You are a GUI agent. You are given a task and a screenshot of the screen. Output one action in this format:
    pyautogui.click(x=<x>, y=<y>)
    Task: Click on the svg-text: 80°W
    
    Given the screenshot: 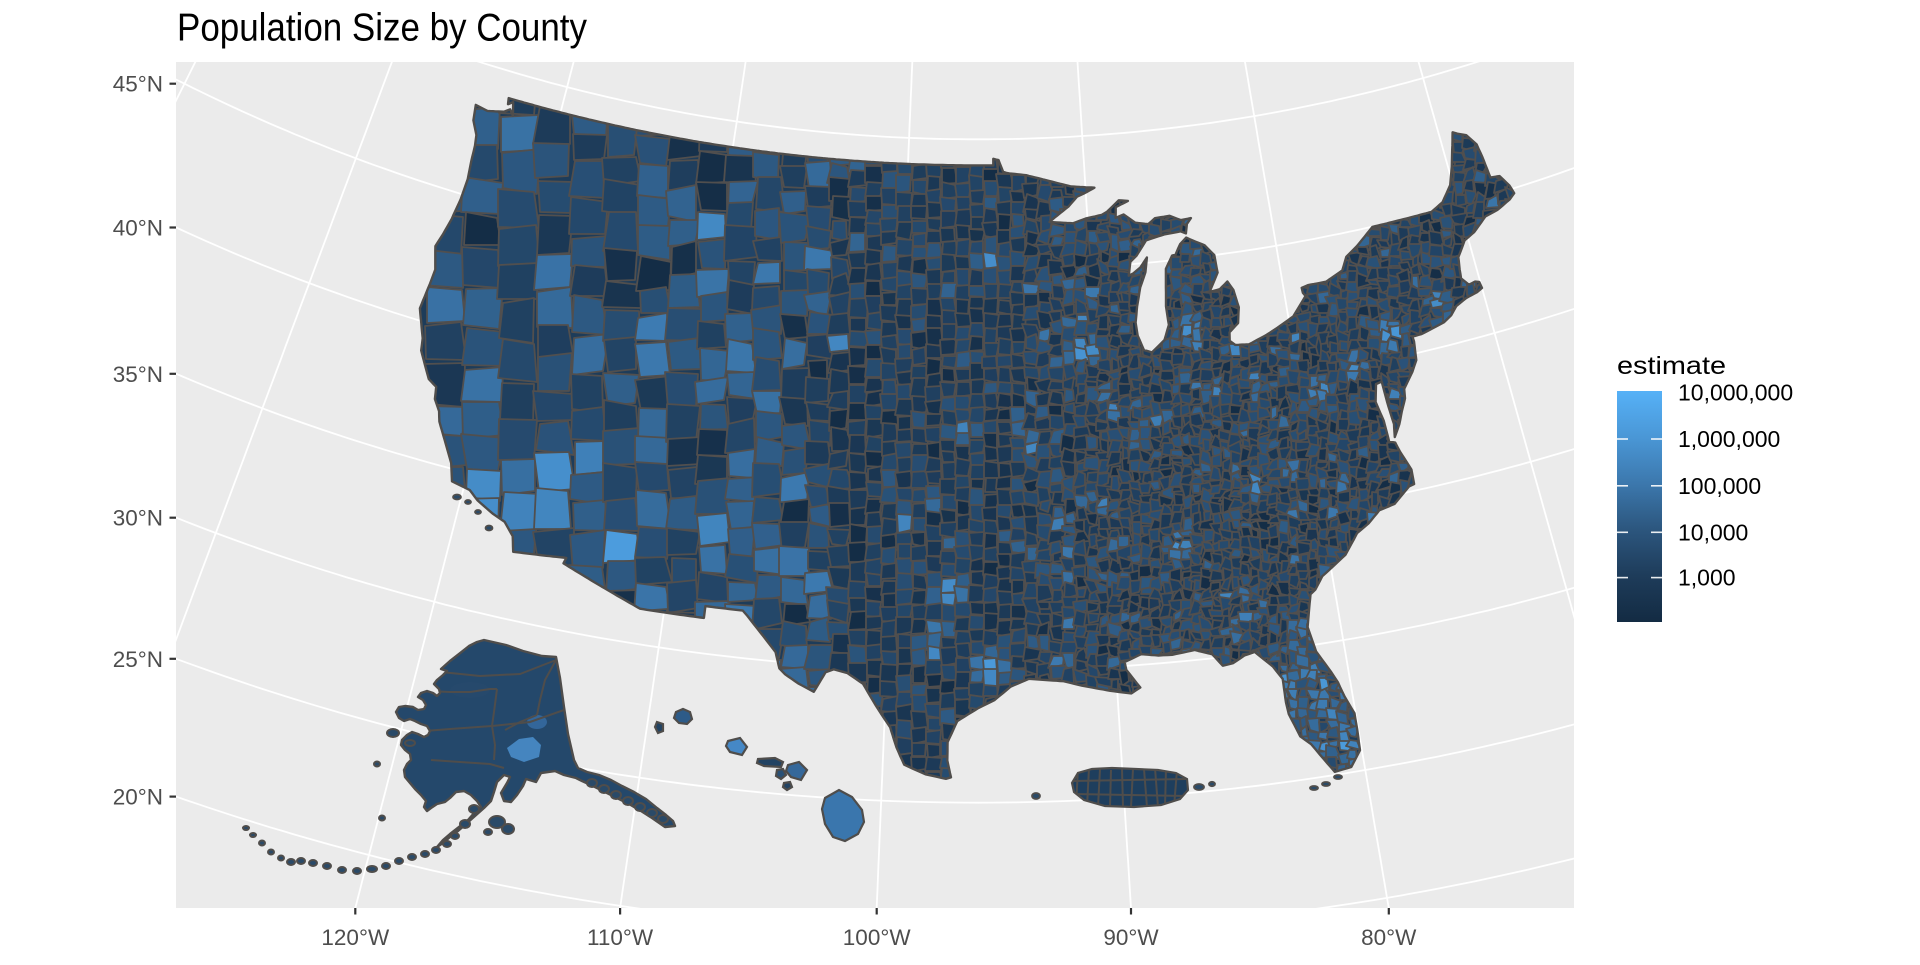 What is the action you would take?
    pyautogui.click(x=1389, y=937)
    